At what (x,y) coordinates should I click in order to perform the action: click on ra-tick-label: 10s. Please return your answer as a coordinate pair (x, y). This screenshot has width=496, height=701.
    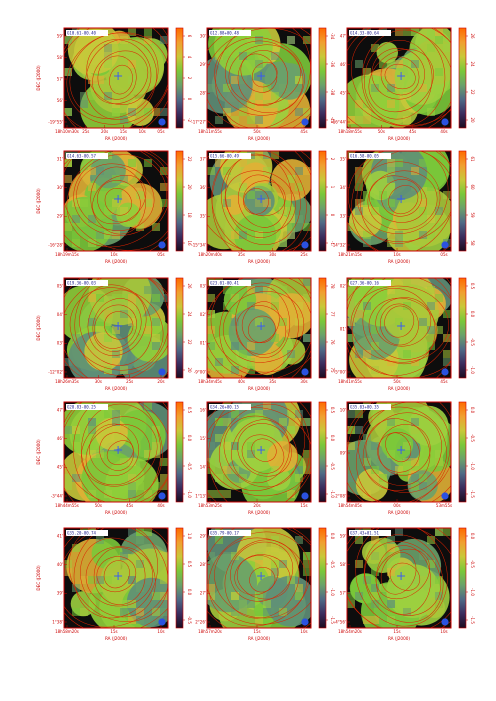
    Looking at the image, I should click on (303, 631).